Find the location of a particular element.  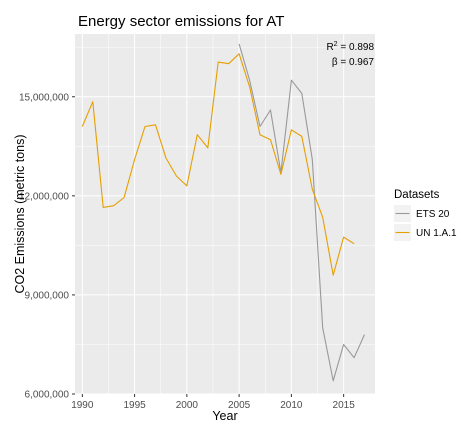

y-tick-label: 12,000,000 is located at coordinates (44, 196).